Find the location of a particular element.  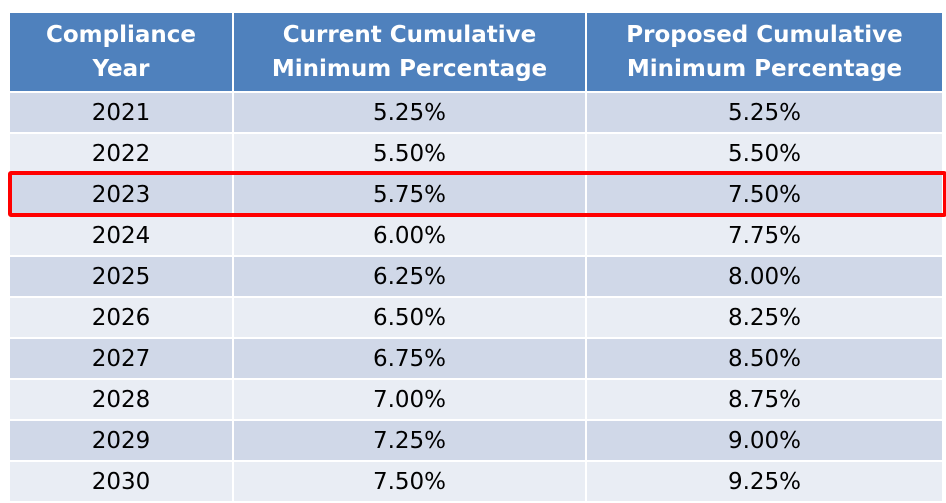

year-cell: 2028 is located at coordinates (122, 399).